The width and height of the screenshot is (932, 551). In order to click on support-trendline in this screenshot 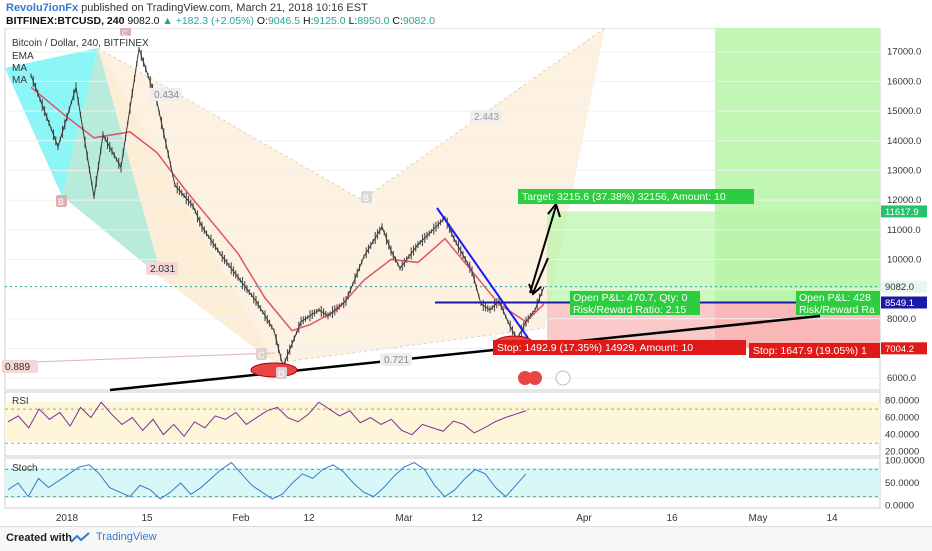, I will do `click(465, 353)`.